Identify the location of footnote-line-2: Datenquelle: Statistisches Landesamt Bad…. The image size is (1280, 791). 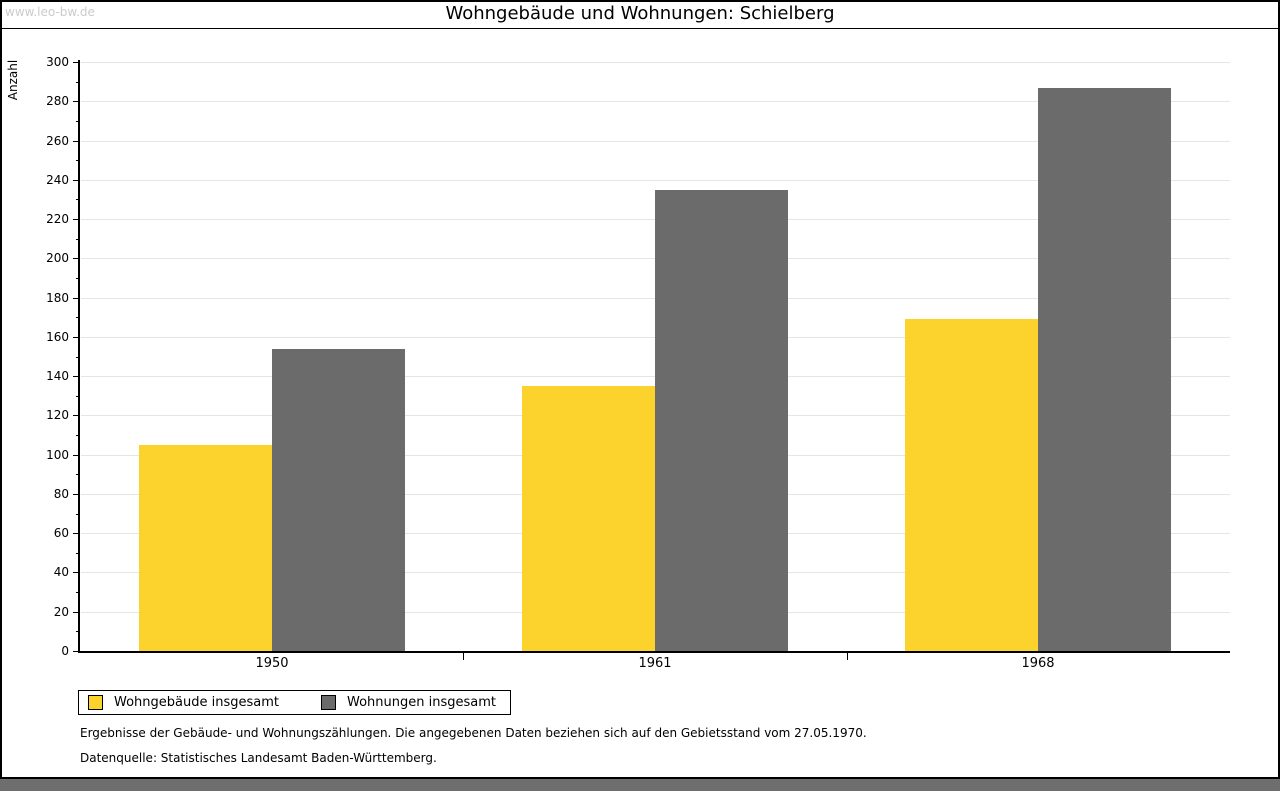
(258, 758).